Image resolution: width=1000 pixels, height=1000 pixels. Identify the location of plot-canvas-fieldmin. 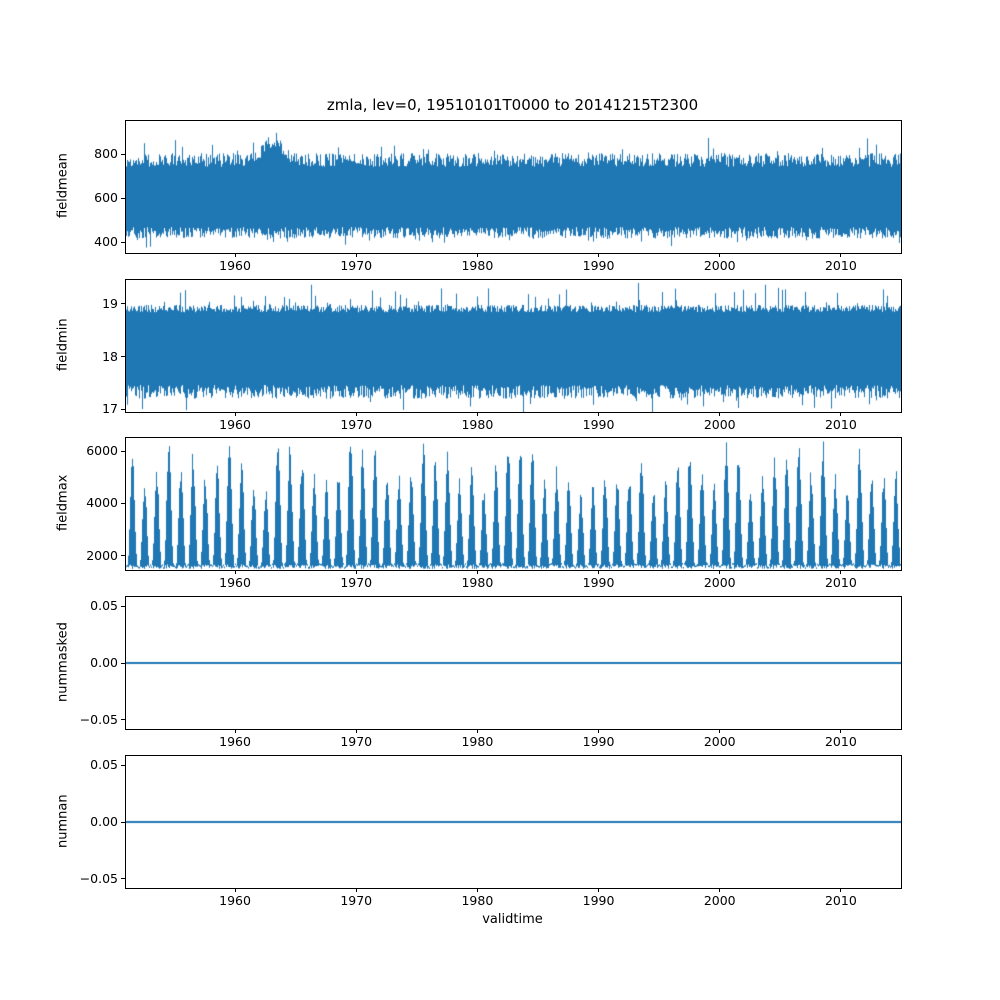
(513, 346).